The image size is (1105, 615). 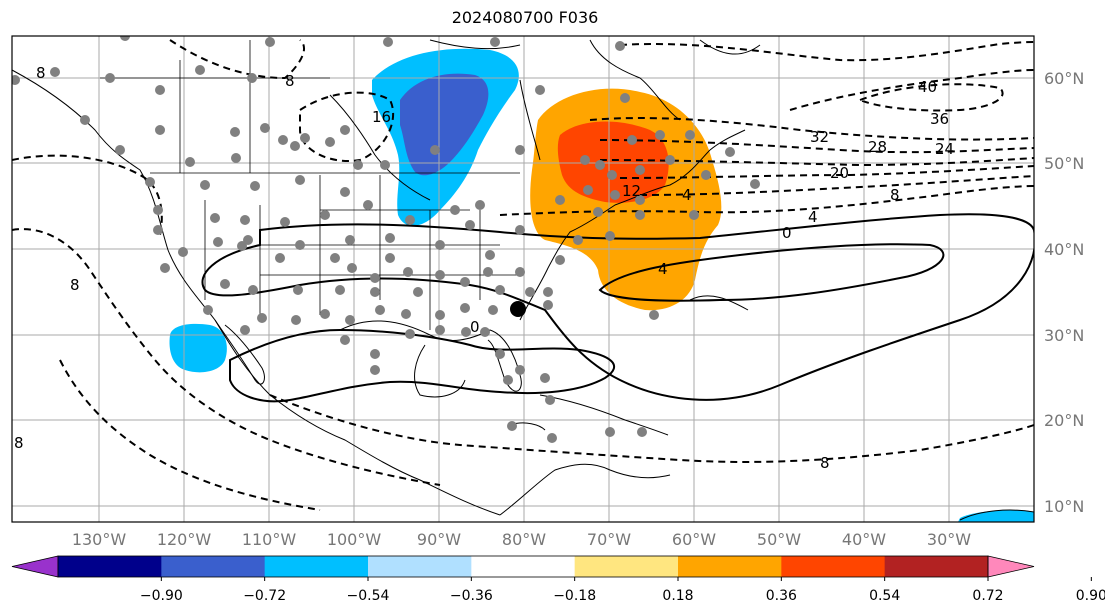 What do you see at coordinates (949, 539) in the screenshot?
I see `lon-label: 30°W` at bounding box center [949, 539].